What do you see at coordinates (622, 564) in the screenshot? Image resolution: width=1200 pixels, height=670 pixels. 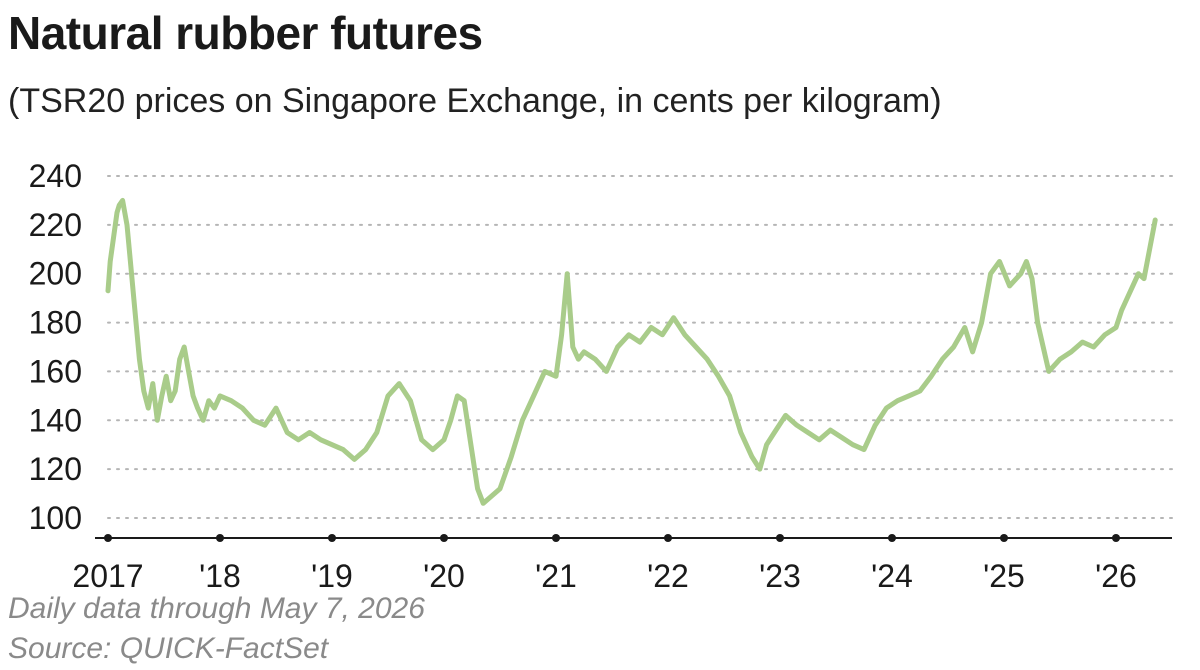 I see `x-axis: 2017 '18 '19 '20 '21 '22 '23 '24 '25 '26` at bounding box center [622, 564].